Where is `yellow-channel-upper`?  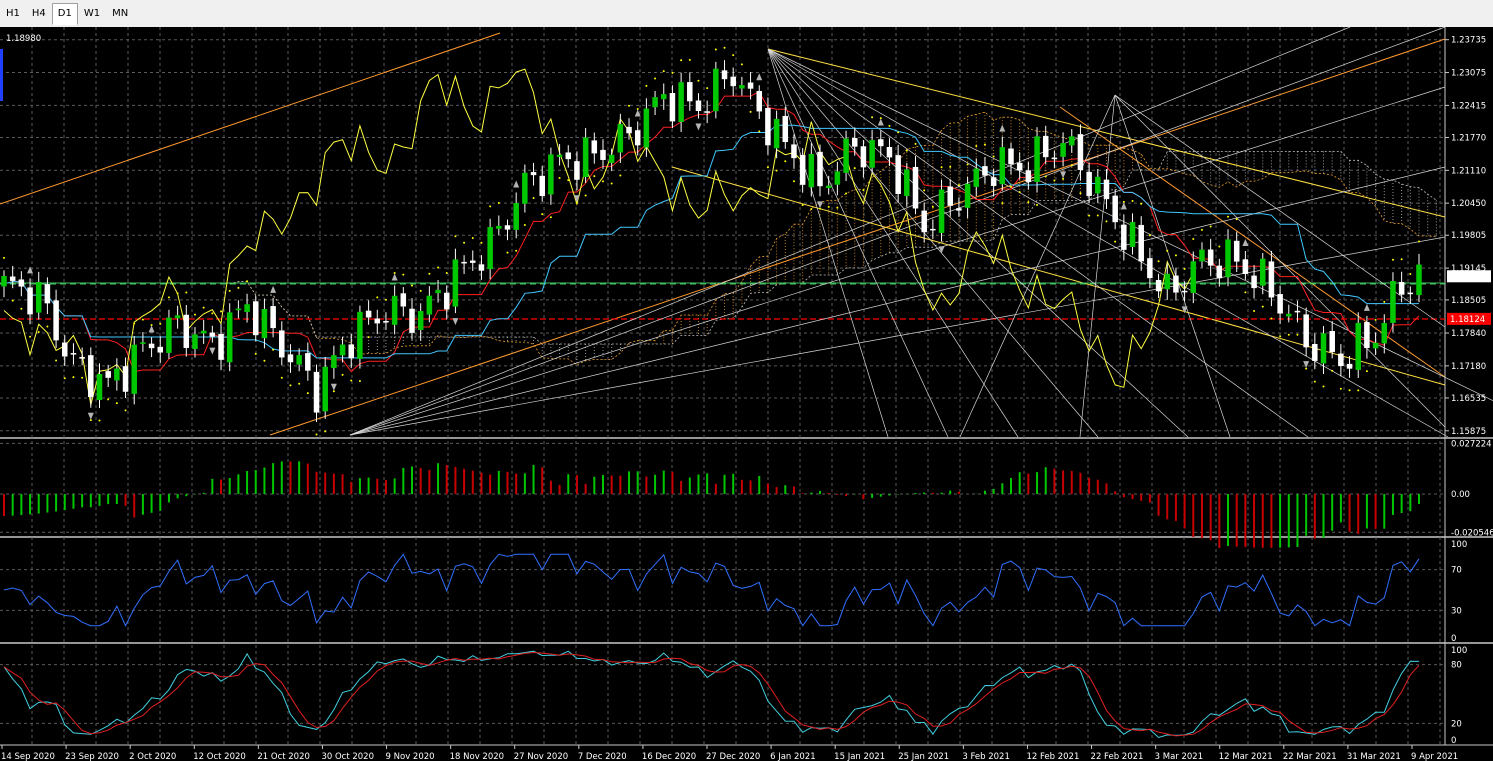 yellow-channel-upper is located at coordinates (1106, 133).